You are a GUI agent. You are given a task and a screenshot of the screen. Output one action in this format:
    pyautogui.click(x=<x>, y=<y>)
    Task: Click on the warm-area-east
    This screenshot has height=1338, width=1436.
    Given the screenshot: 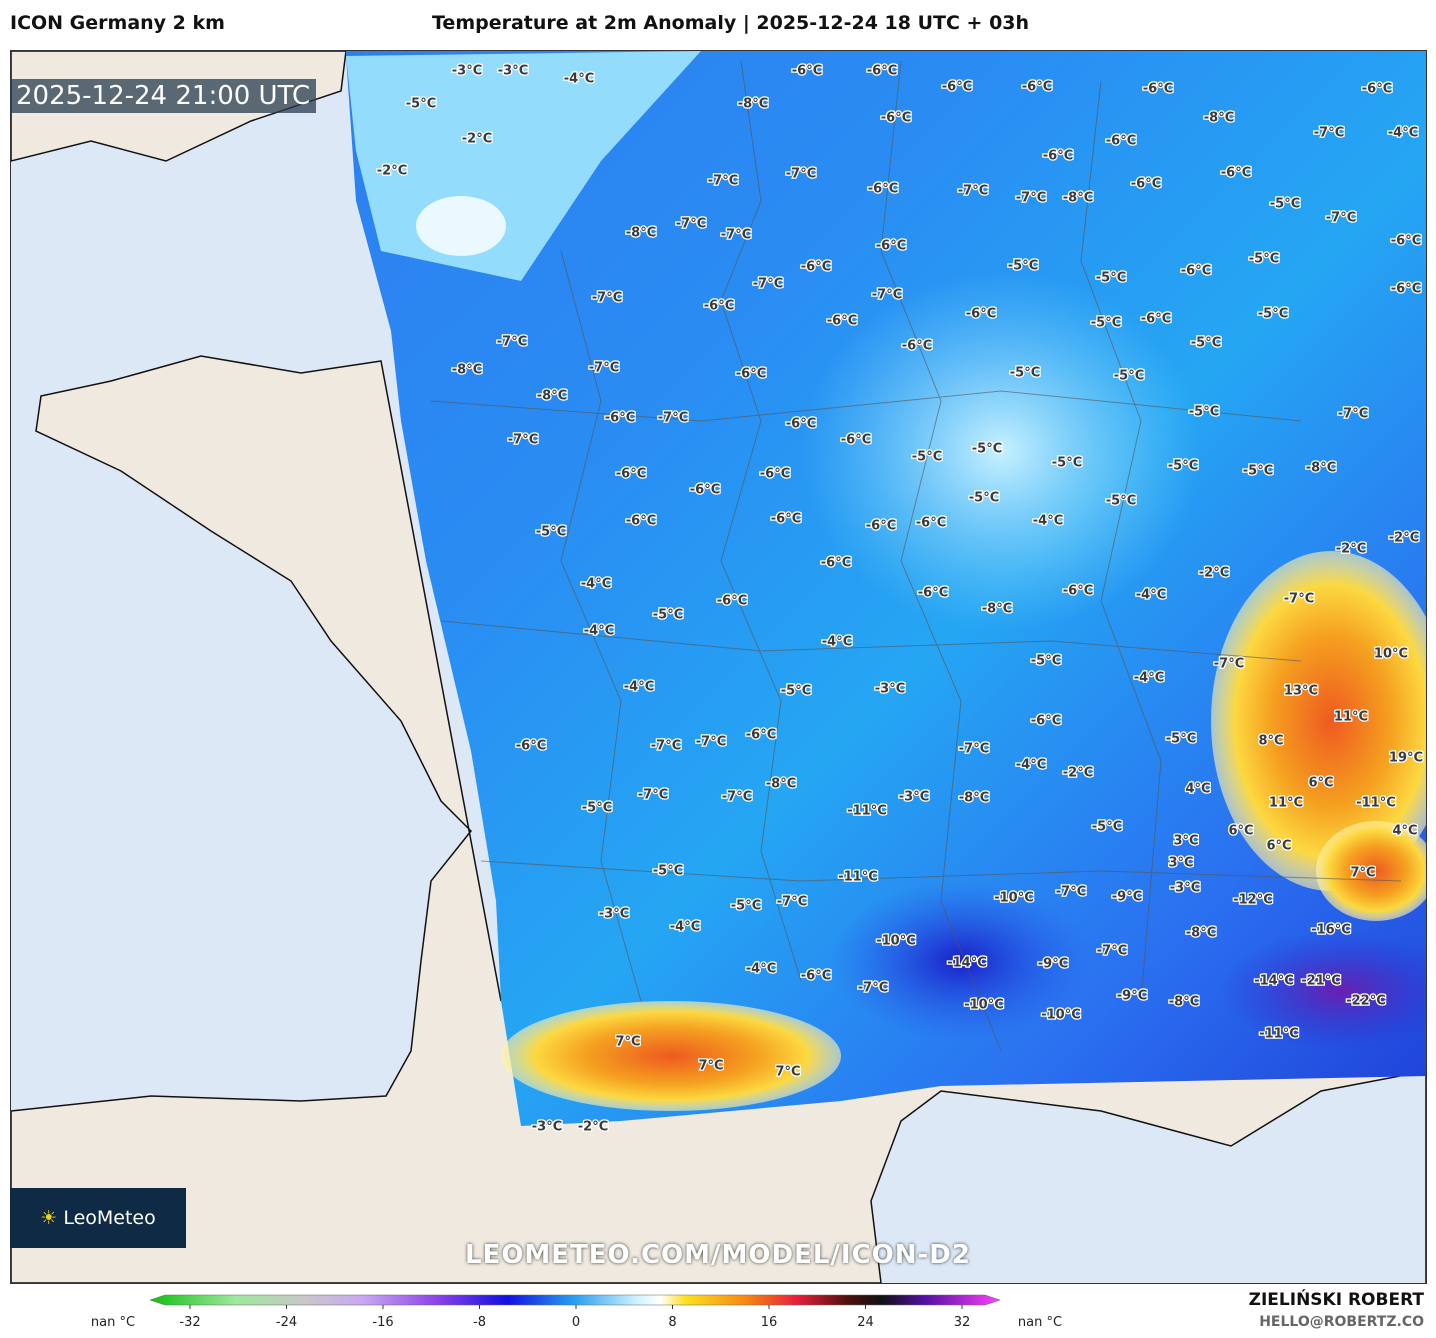 What is the action you would take?
    pyautogui.click(x=1371, y=871)
    